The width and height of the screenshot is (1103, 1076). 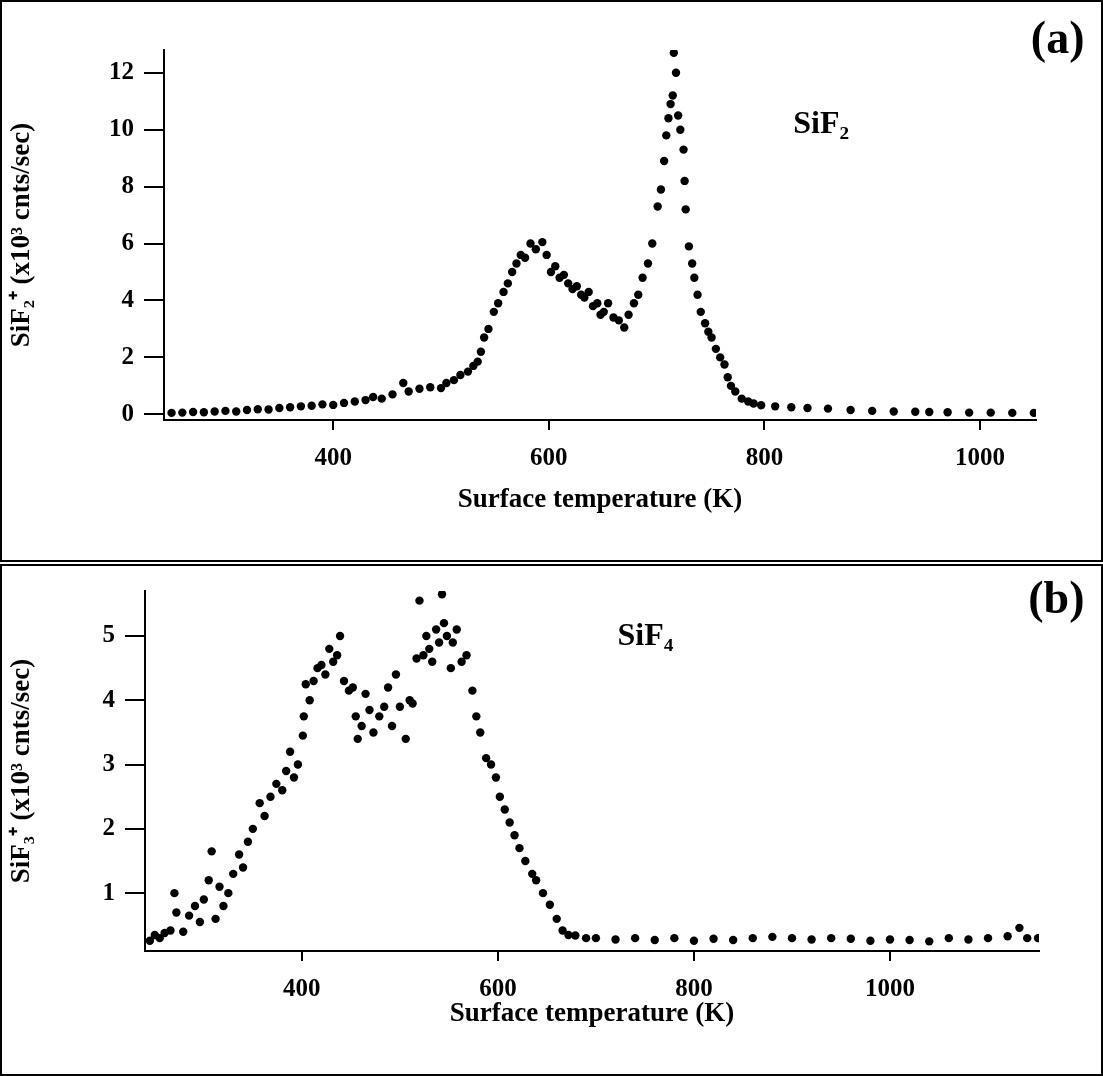 What do you see at coordinates (600, 497) in the screenshot?
I see `x-axis-title: Surface temperature (K)` at bounding box center [600, 497].